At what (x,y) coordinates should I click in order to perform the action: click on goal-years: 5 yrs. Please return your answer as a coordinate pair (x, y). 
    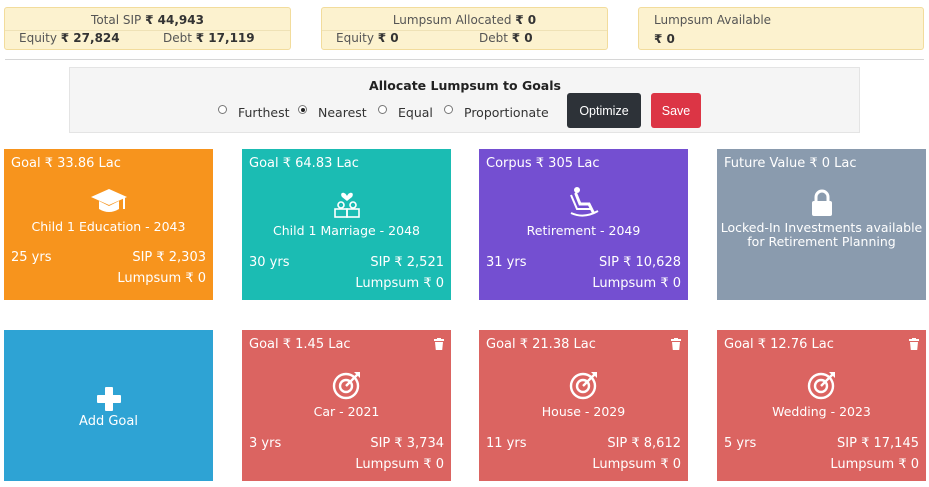
    Looking at the image, I should click on (740, 443).